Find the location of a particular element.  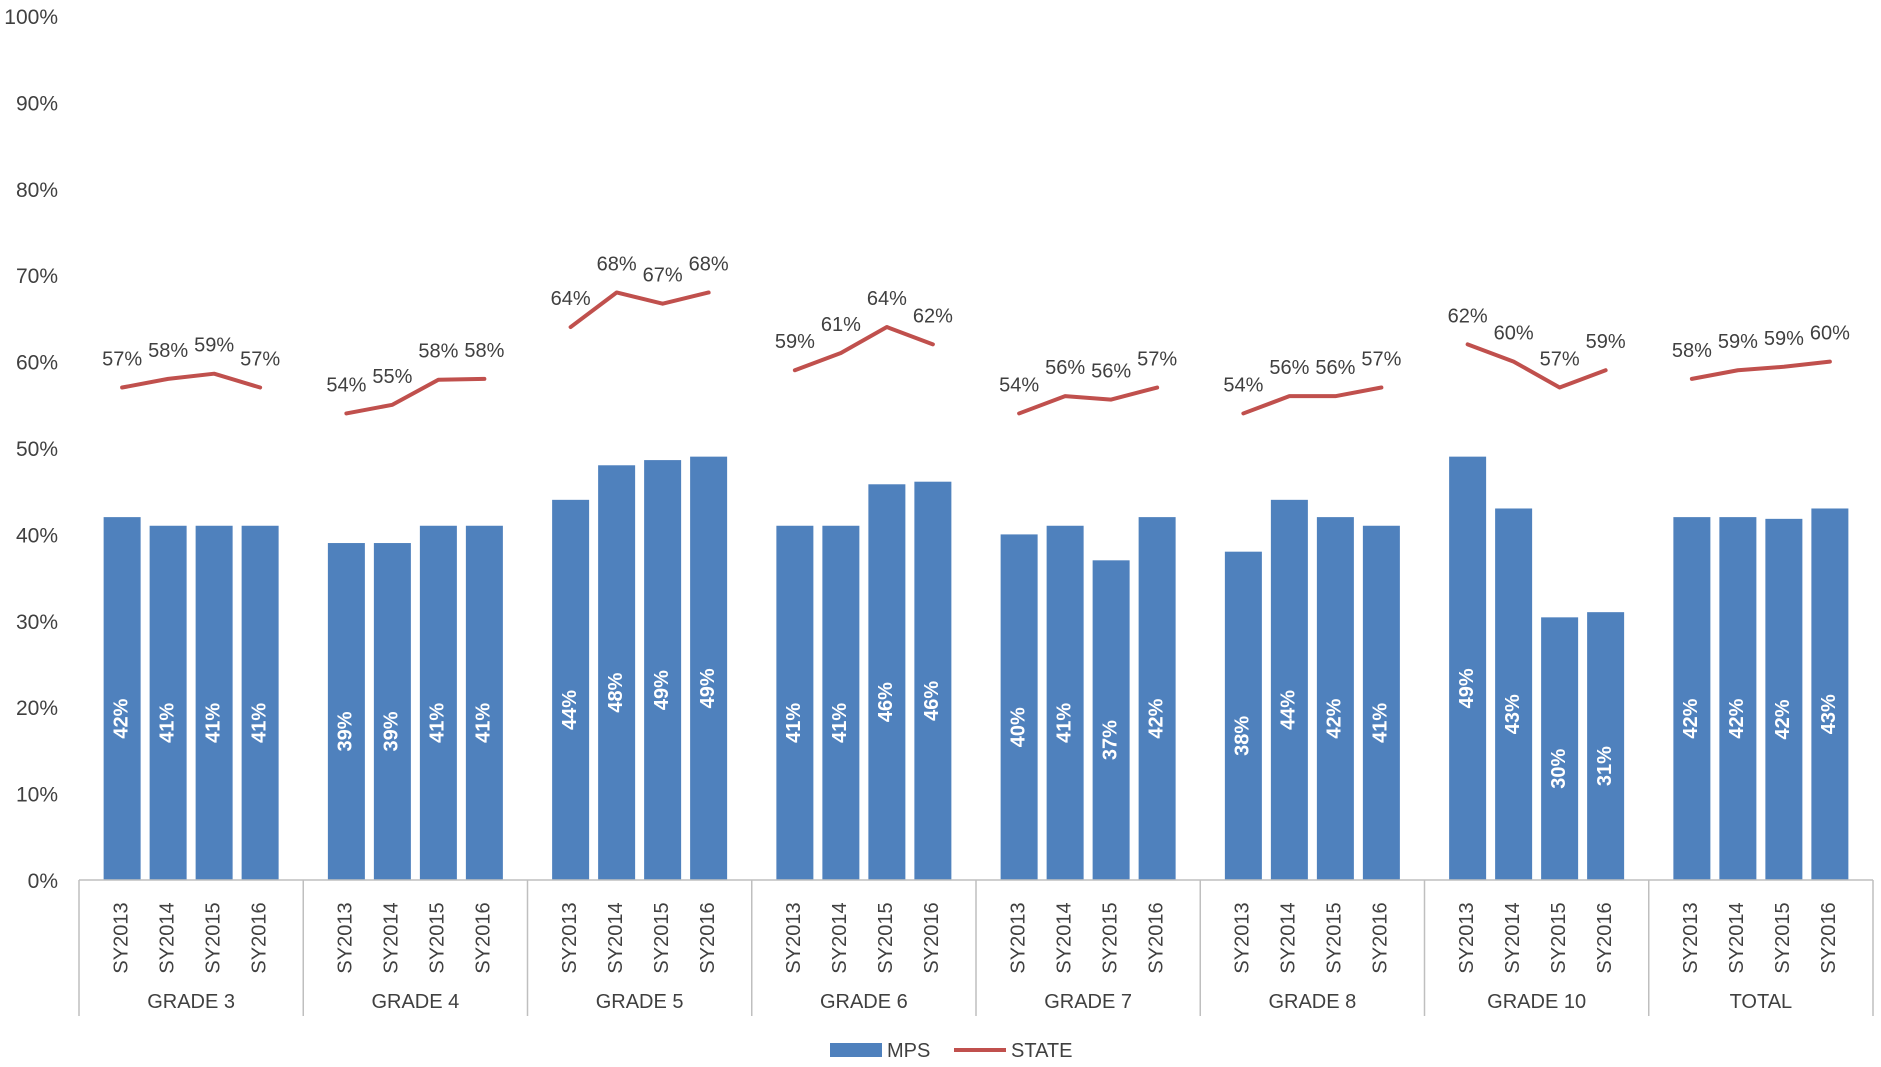

y-tick-label: 40% is located at coordinates (37, 535).